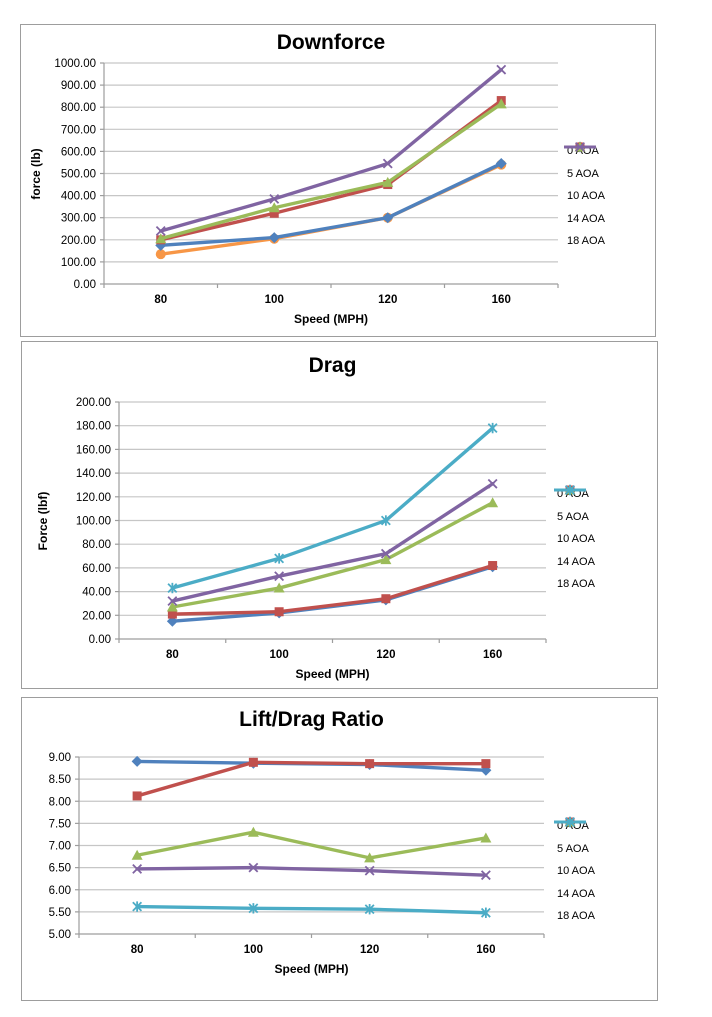 The image size is (712, 1017). I want to click on lift-drag-ratio-x-axis-title: Speed (MPH), so click(311, 969).